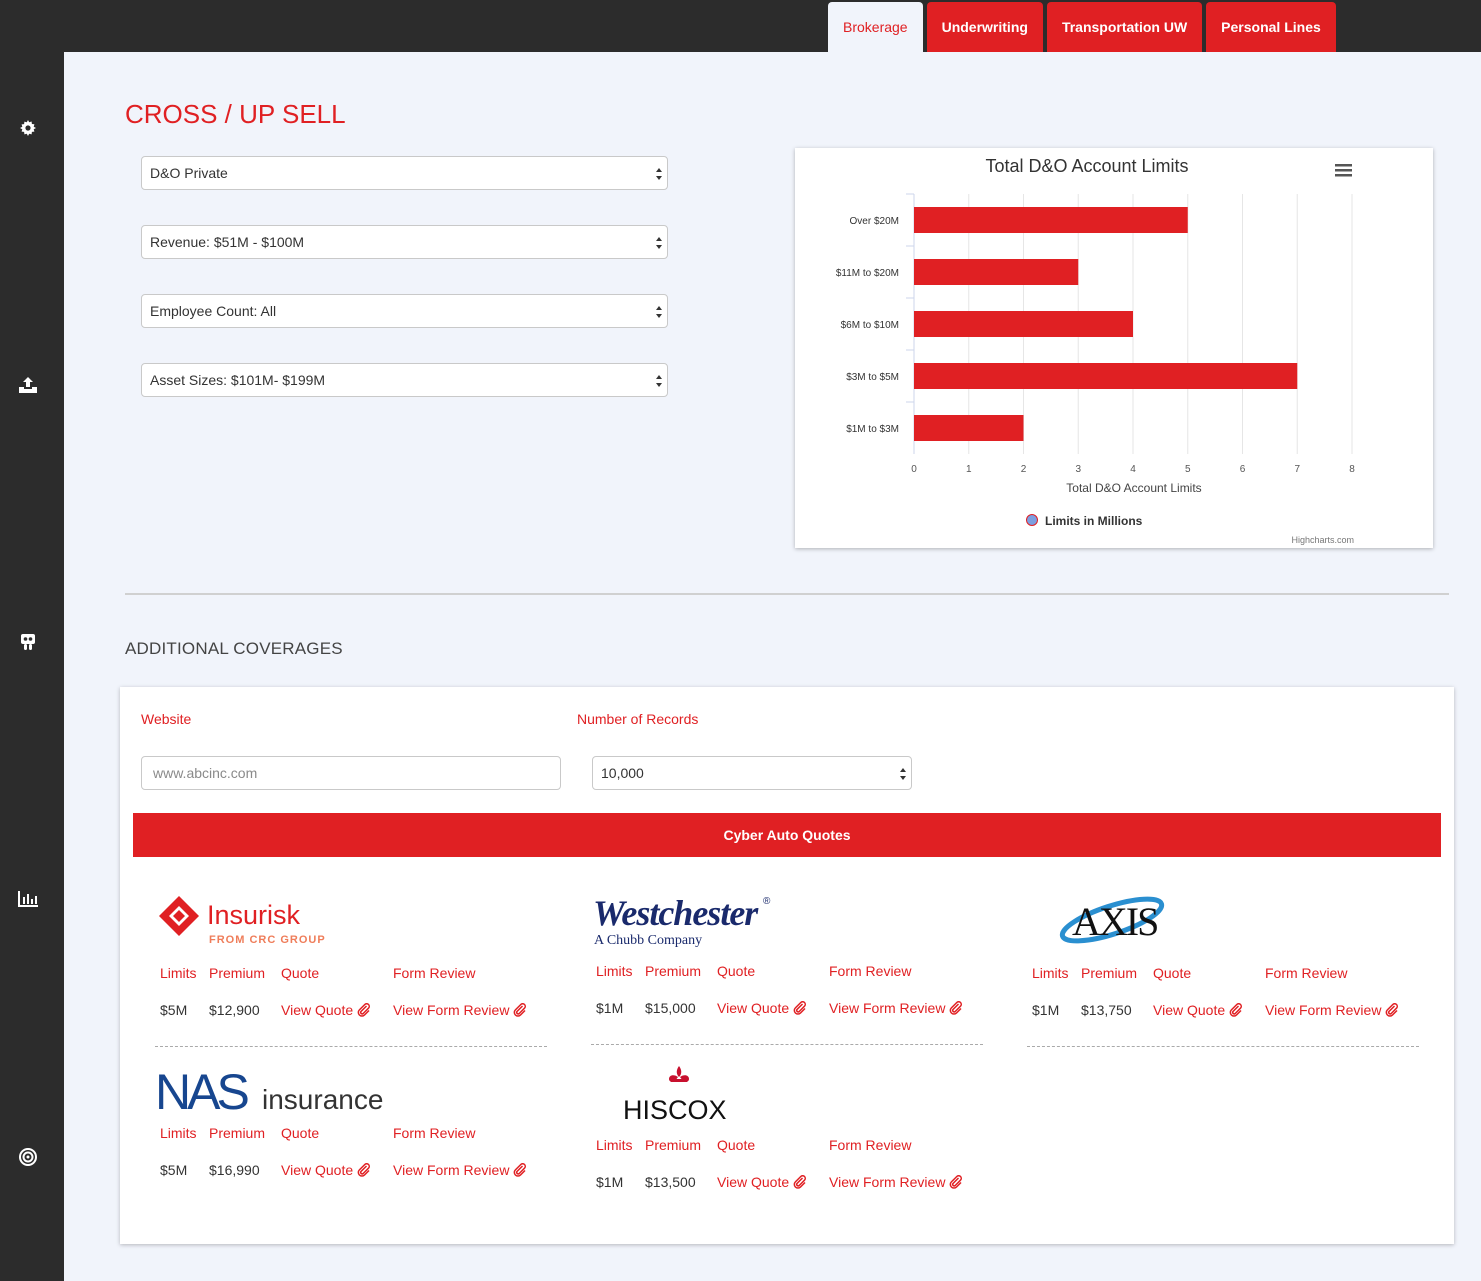 The height and width of the screenshot is (1281, 1481). Describe the element at coordinates (235, 114) in the screenshot. I see `page-title: CROSS / UP SELL` at that location.